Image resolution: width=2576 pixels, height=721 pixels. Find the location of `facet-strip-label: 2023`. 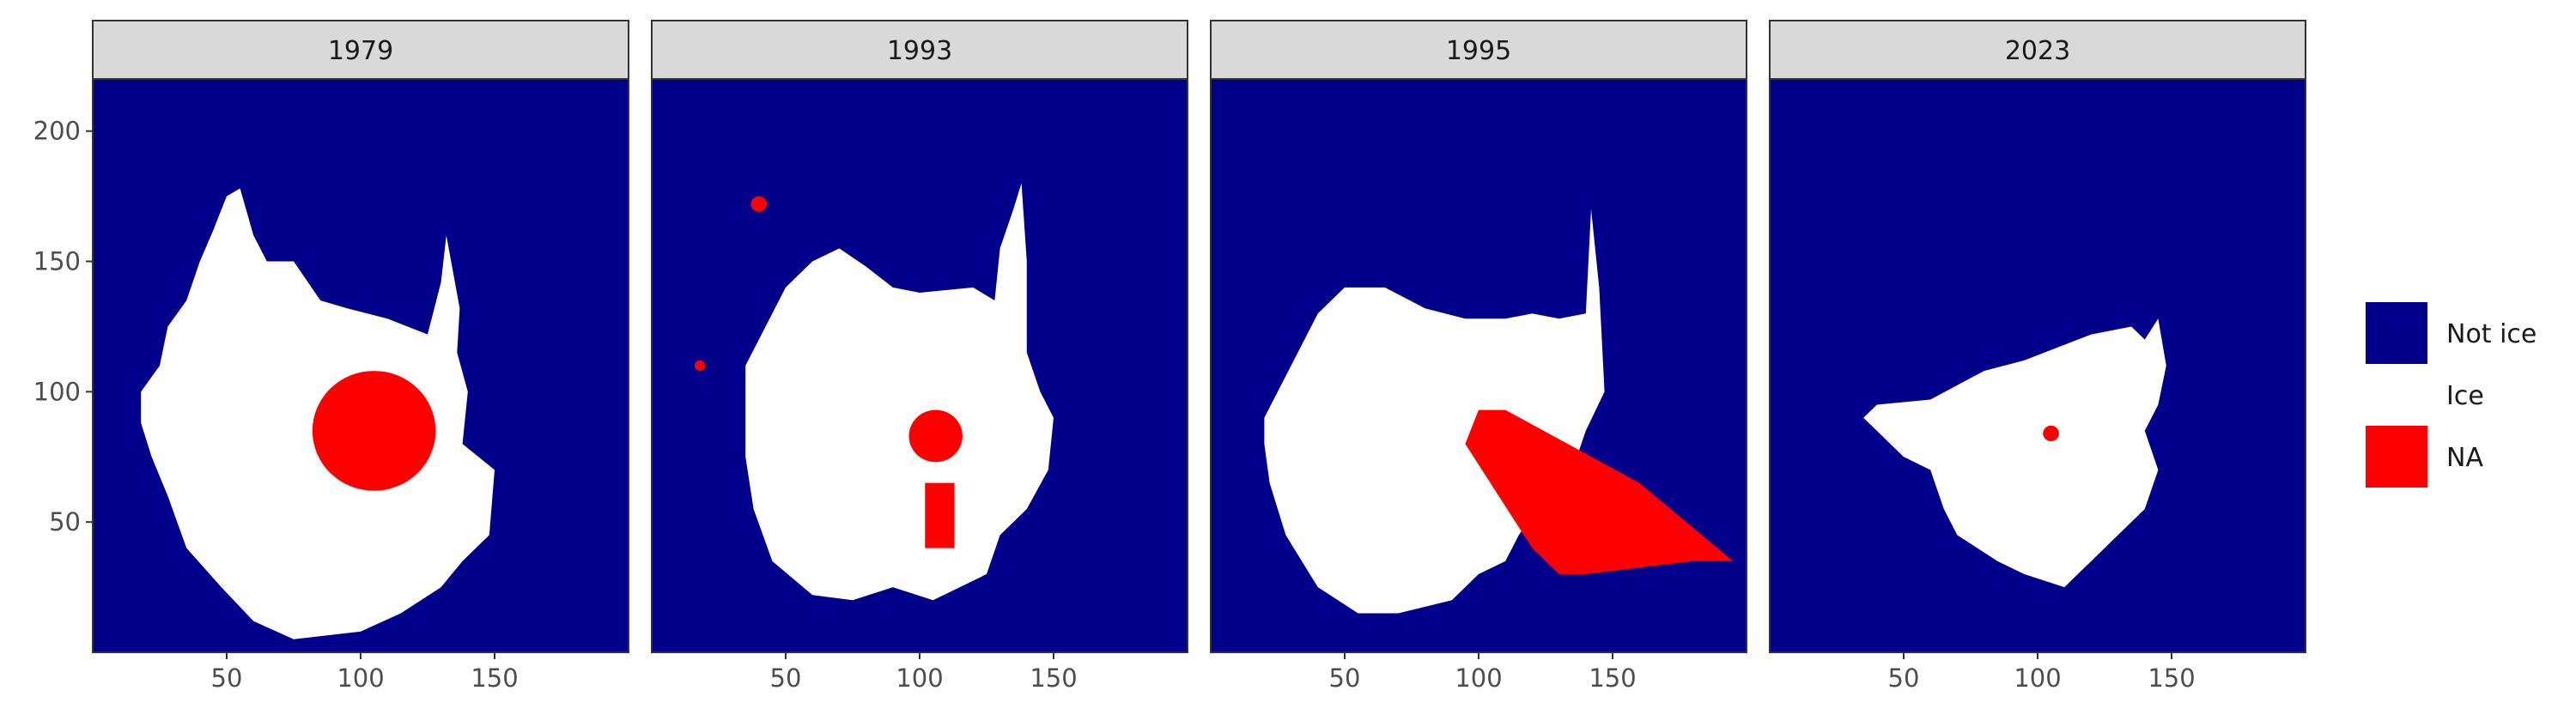

facet-strip-label: 2023 is located at coordinates (2038, 51).